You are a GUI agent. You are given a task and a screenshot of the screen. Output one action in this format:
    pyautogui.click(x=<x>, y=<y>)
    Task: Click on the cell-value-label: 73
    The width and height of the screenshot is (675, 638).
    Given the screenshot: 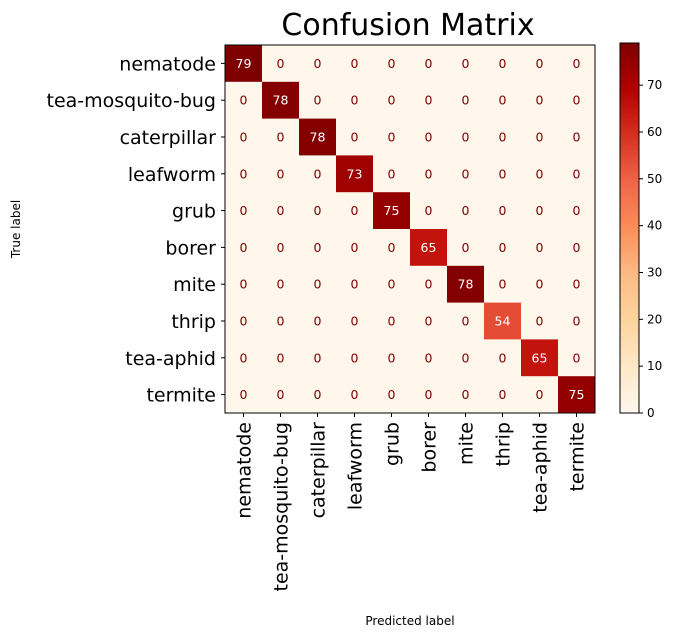 What is the action you would take?
    pyautogui.click(x=355, y=173)
    